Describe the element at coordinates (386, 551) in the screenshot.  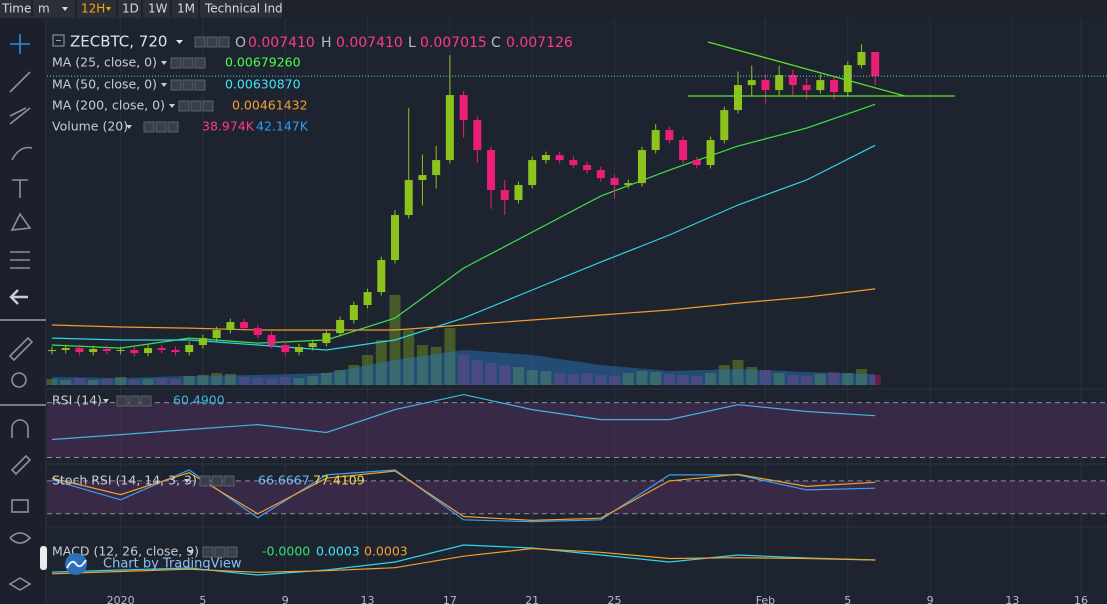
I see `legend-text: 0.0003` at that location.